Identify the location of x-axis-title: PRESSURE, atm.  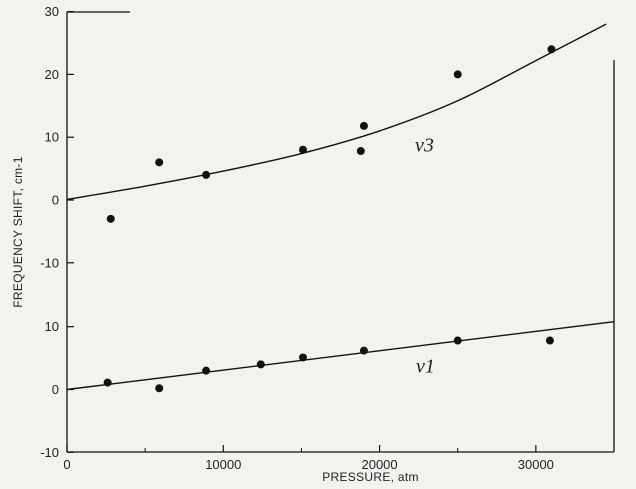
(370, 477).